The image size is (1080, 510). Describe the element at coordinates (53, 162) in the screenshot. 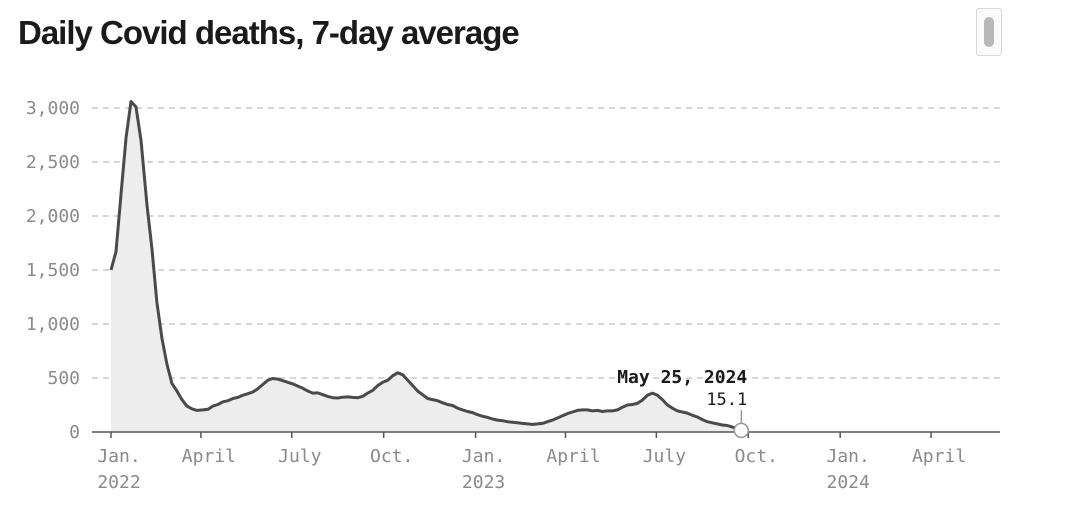

I see `y-tick-label: 2,500` at that location.